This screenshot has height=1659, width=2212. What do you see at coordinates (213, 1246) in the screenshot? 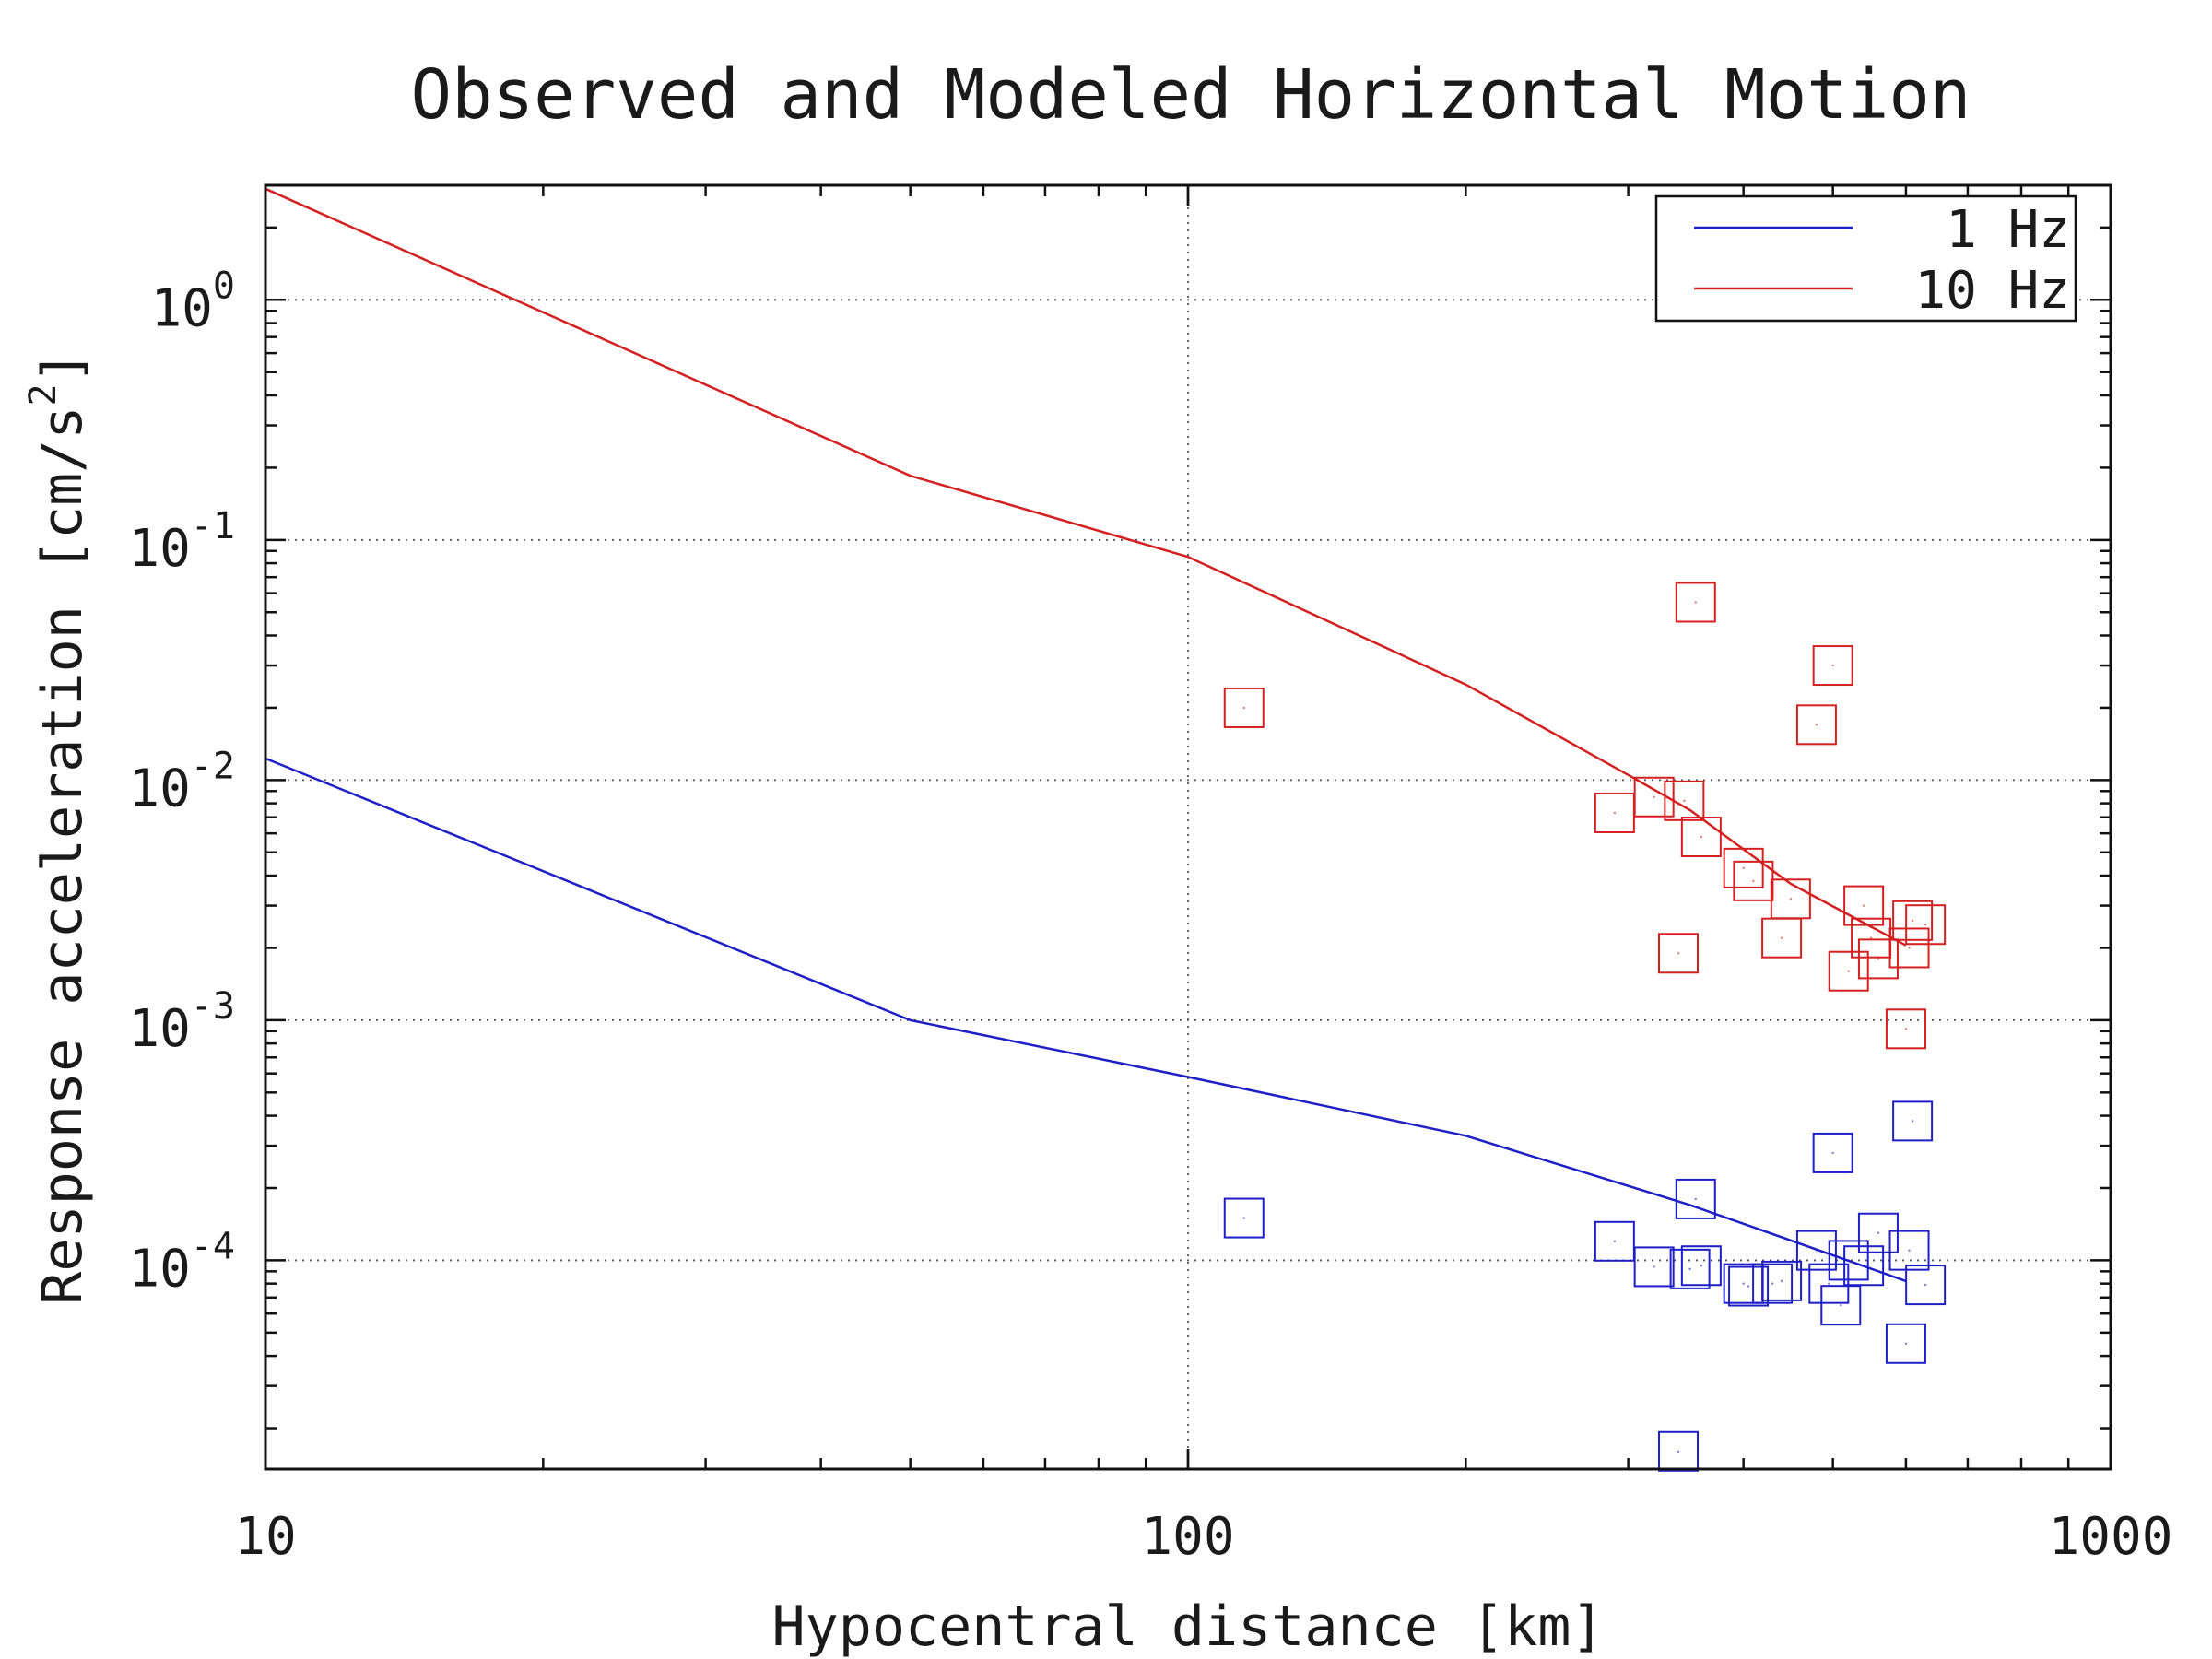
I see `y-tick-label-exponent: -4` at bounding box center [213, 1246].